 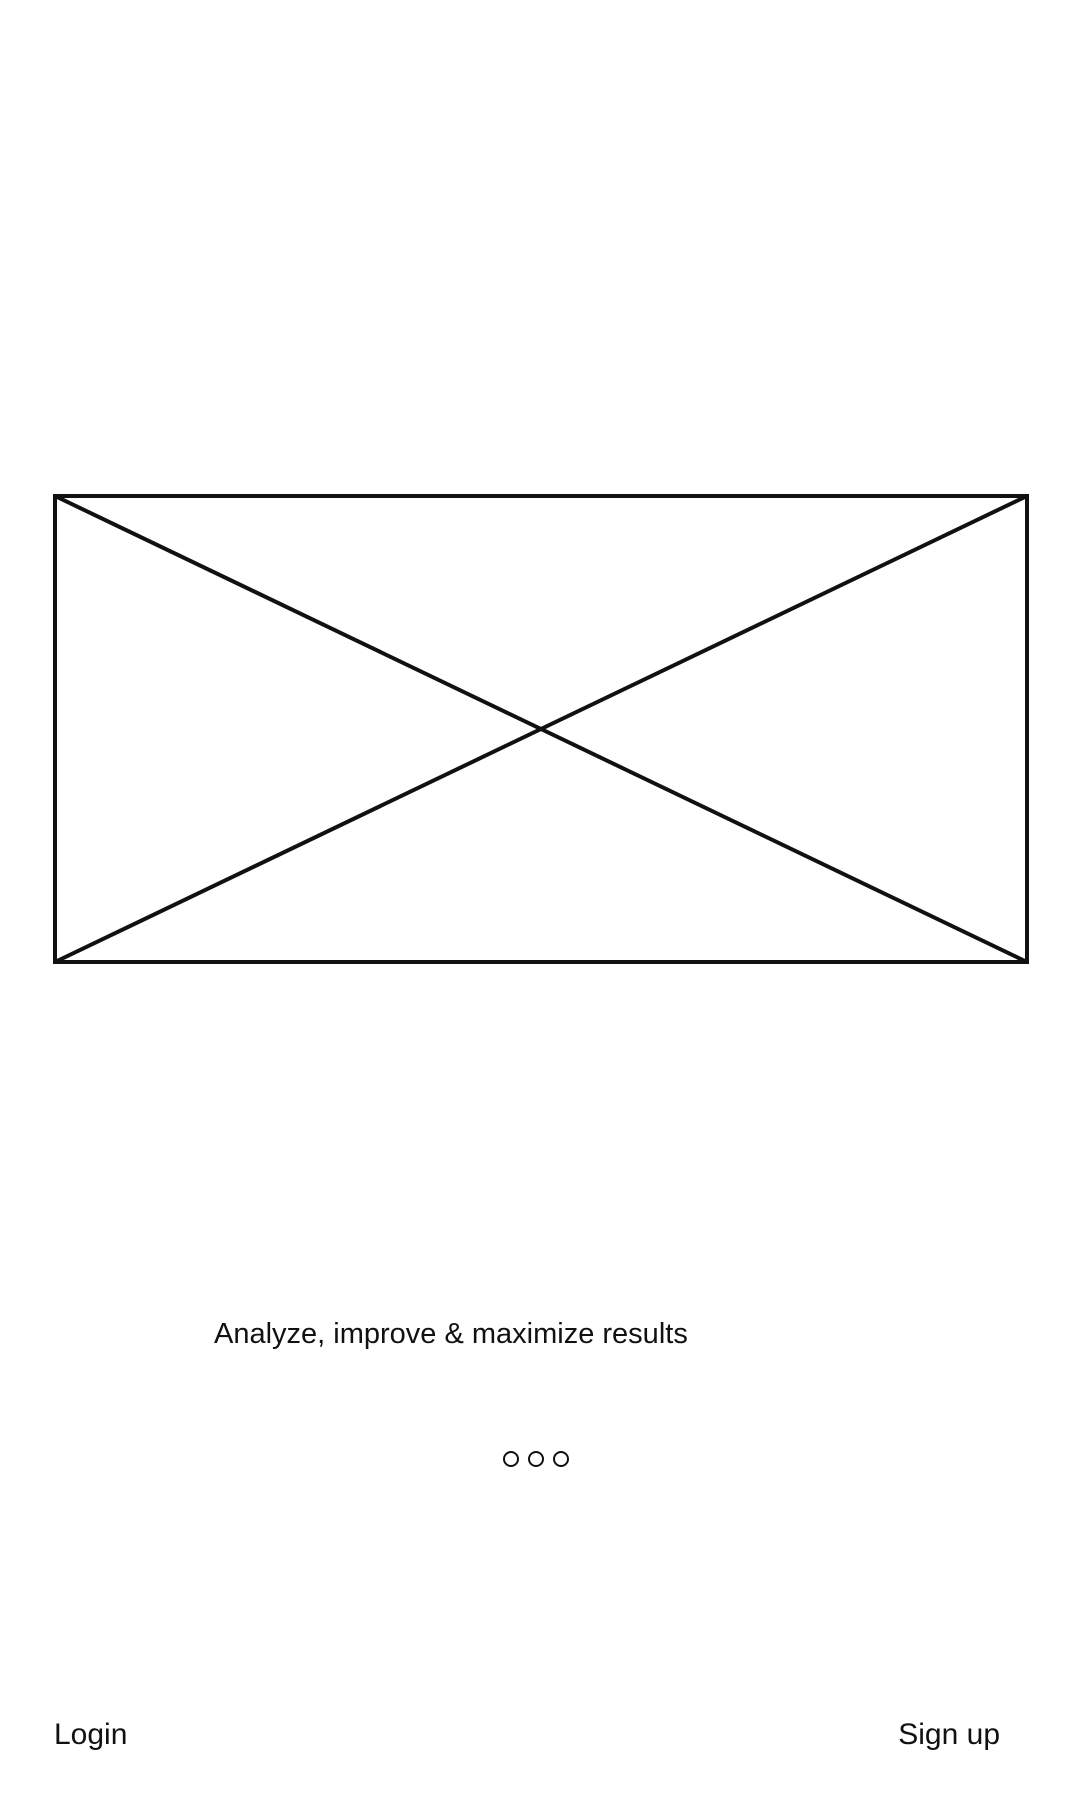 What do you see at coordinates (949, 1734) in the screenshot?
I see `sign-up-button: Sign up` at bounding box center [949, 1734].